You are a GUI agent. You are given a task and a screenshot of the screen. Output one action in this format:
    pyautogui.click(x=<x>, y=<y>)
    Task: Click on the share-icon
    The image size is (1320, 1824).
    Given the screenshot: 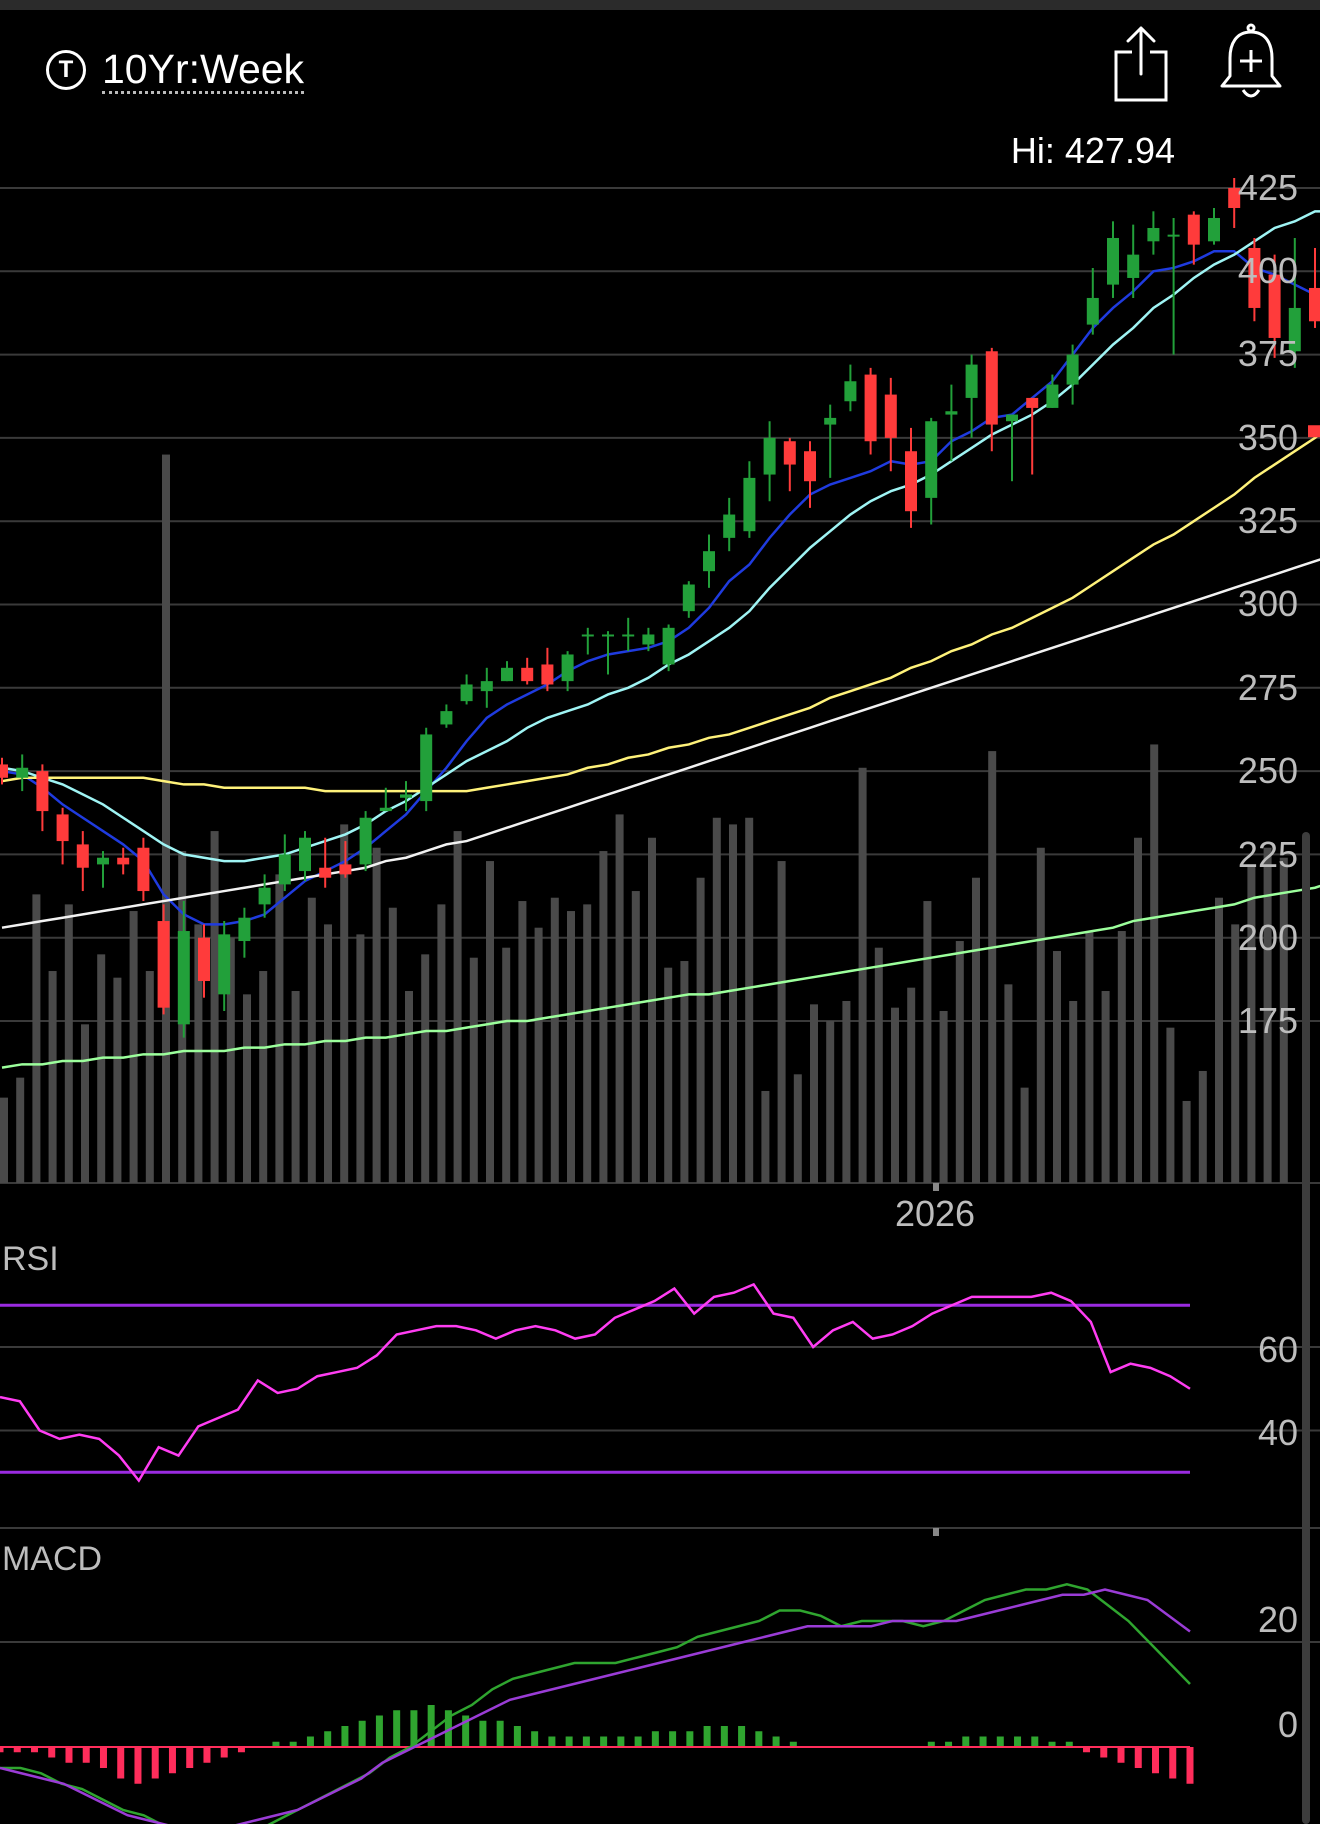 What is the action you would take?
    pyautogui.click(x=1141, y=64)
    